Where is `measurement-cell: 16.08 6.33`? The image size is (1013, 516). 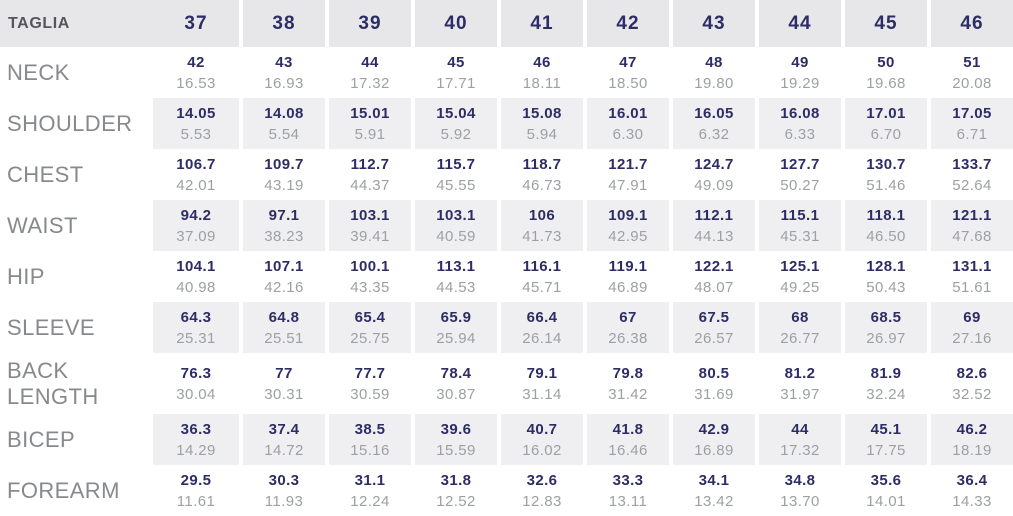
measurement-cell: 16.08 6.33 is located at coordinates (798, 123).